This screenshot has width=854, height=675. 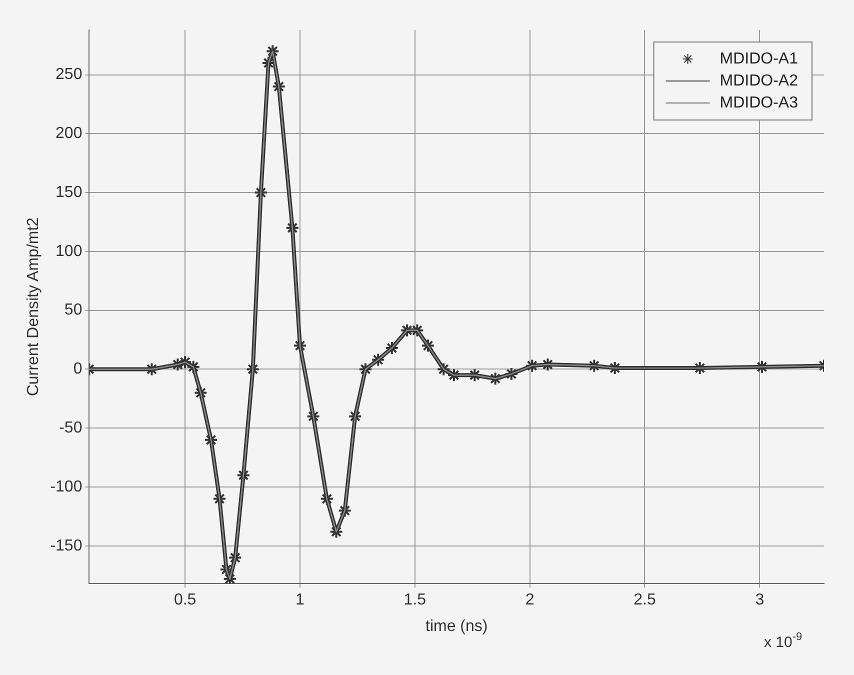 What do you see at coordinates (456, 626) in the screenshot?
I see `x-axis-title: time (ns)` at bounding box center [456, 626].